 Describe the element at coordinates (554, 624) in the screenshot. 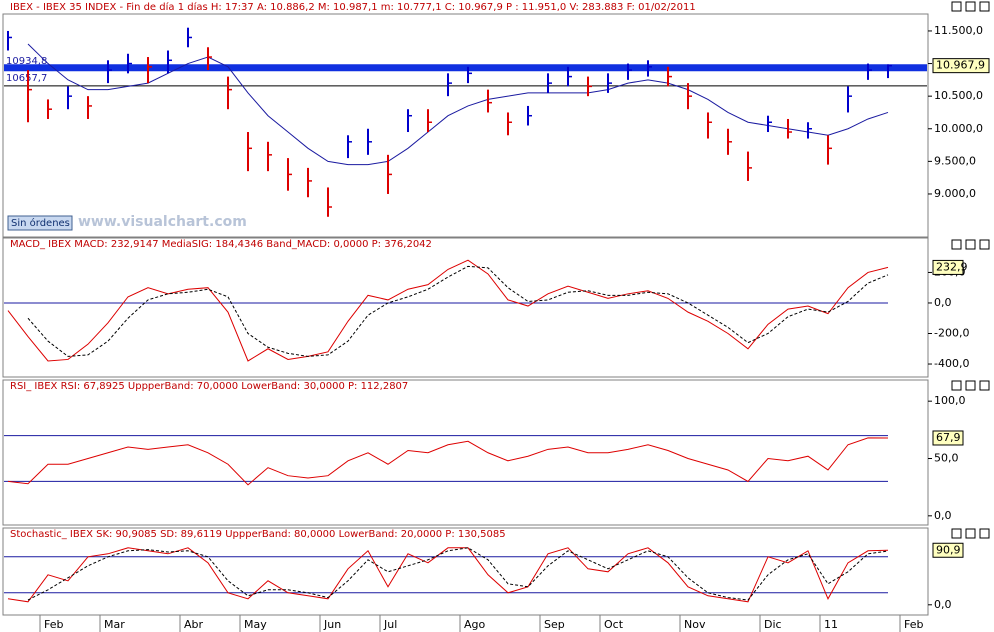

I see `x-tick-label: Sep` at that location.